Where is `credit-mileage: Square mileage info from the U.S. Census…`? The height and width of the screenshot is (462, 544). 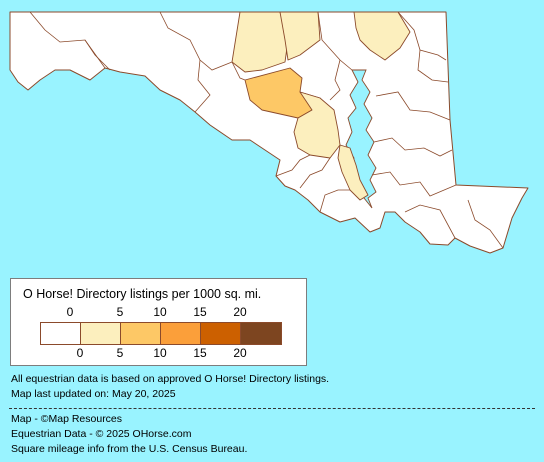 credit-mileage: Square mileage info from the U.S. Census… is located at coordinates (129, 449).